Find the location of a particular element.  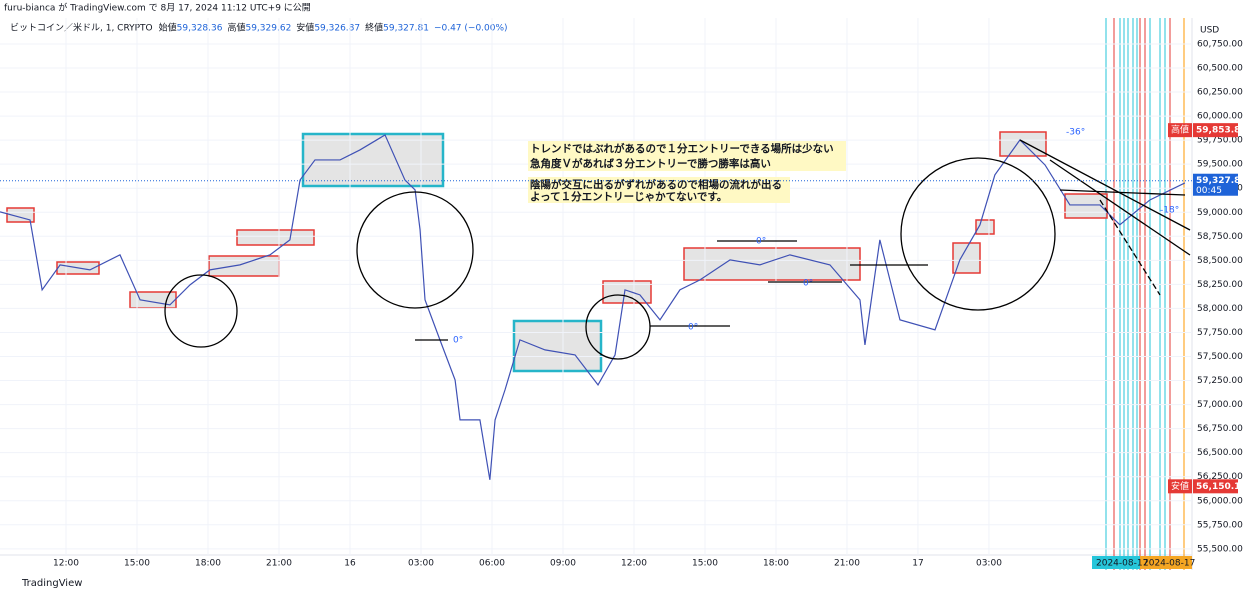

symbol: ビットコイン／米ドル, 1, CRYPTO is located at coordinates (81, 28).